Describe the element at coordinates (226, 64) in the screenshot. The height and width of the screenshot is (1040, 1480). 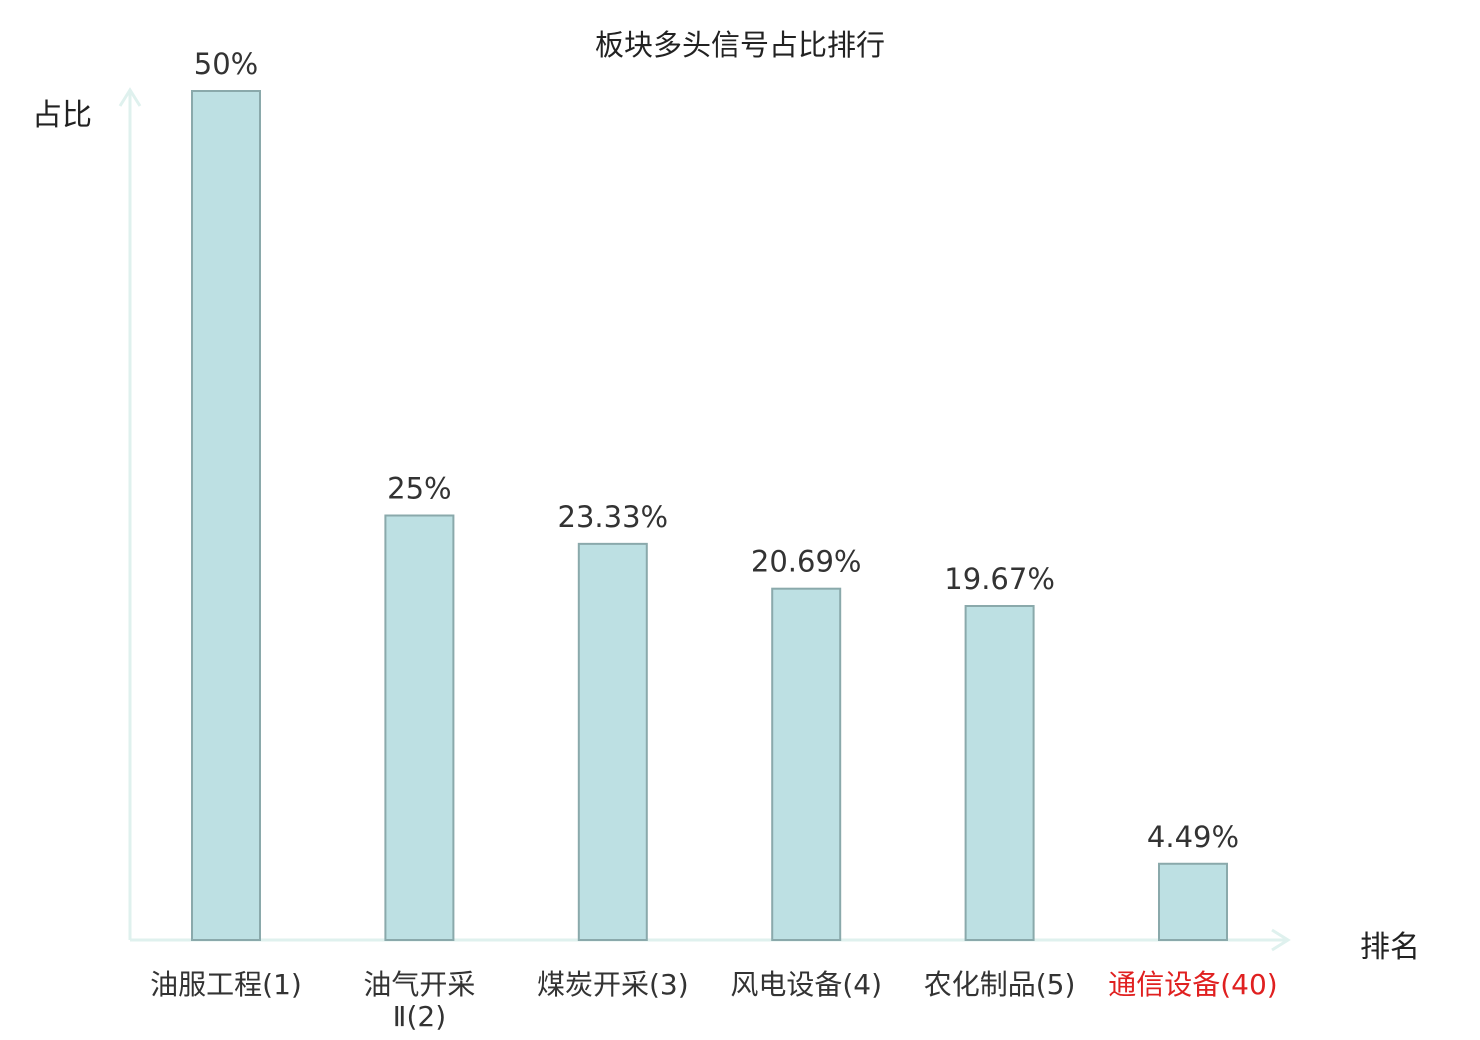
I see `data-label: 50%` at that location.